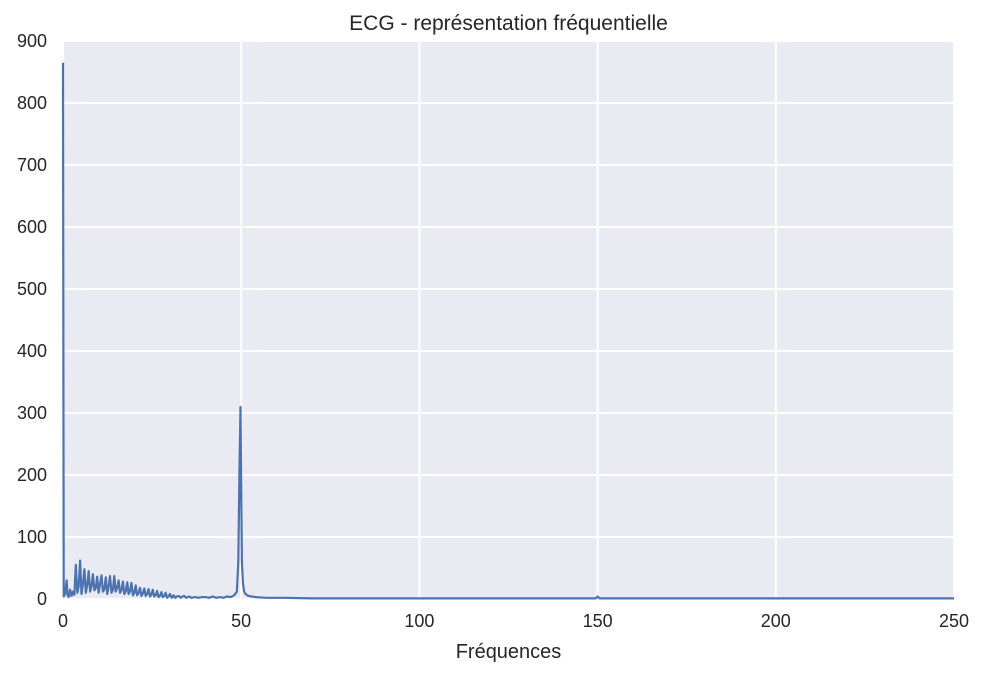 This screenshot has width=985, height=682. Describe the element at coordinates (32, 351) in the screenshot. I see `y-tick-label: 400` at that location.